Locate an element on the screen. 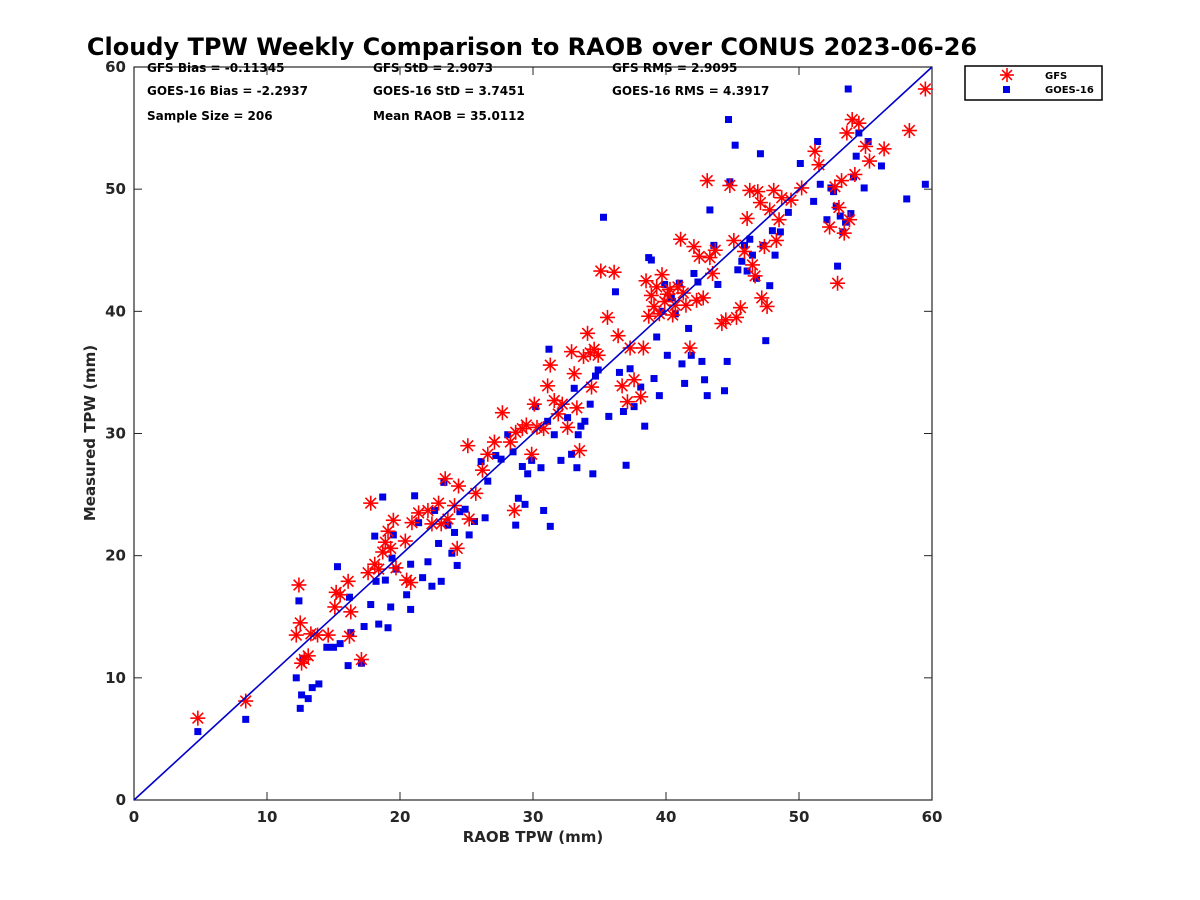 The height and width of the screenshot is (900, 1200). stat-mean-raob: Mean RAOB = 35.0112 is located at coordinates (449, 116).